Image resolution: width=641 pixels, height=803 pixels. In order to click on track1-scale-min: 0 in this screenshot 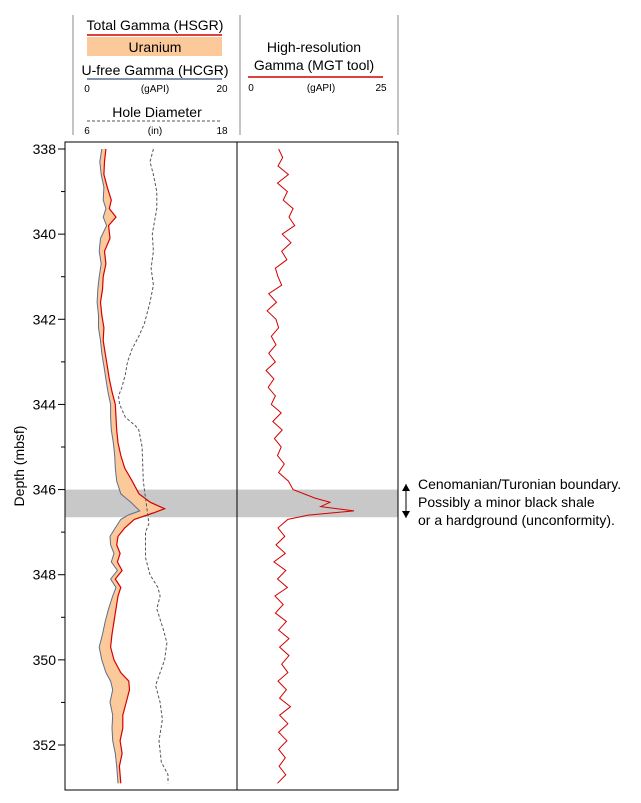, I will do `click(87, 89)`.